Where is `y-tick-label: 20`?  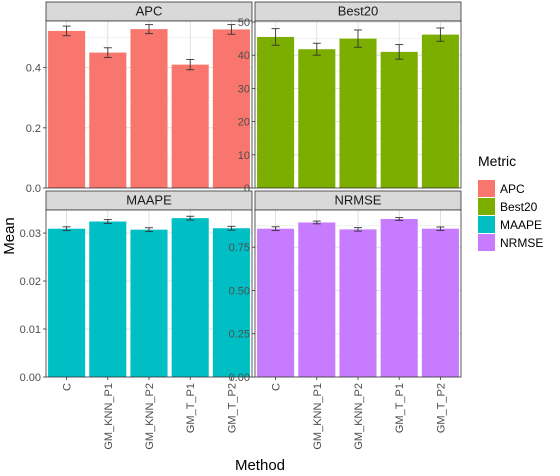
y-tick-label: 20 is located at coordinates (244, 123).